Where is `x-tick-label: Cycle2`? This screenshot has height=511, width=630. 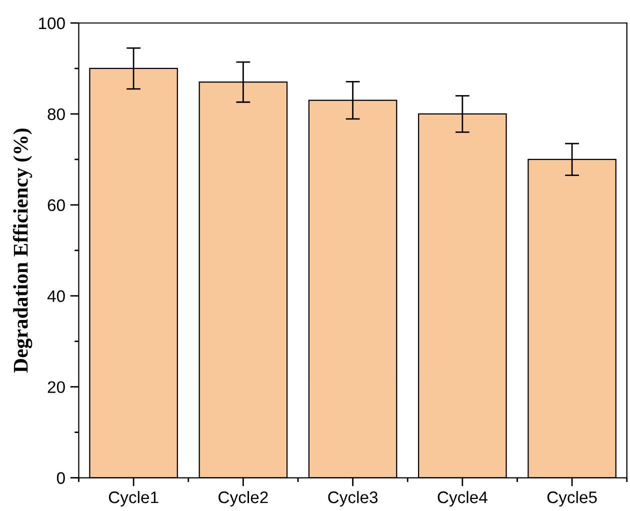
x-tick-label: Cycle2 is located at coordinates (243, 498).